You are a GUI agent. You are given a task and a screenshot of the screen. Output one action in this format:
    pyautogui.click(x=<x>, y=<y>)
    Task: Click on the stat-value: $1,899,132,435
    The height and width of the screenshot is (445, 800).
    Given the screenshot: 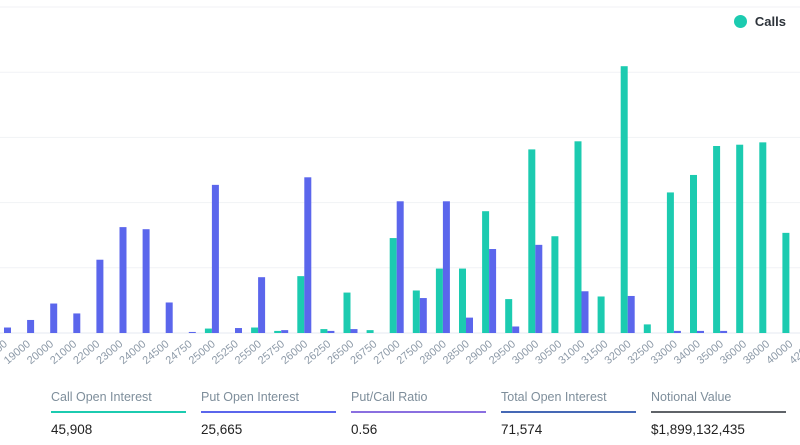 What is the action you would take?
    pyautogui.click(x=698, y=429)
    